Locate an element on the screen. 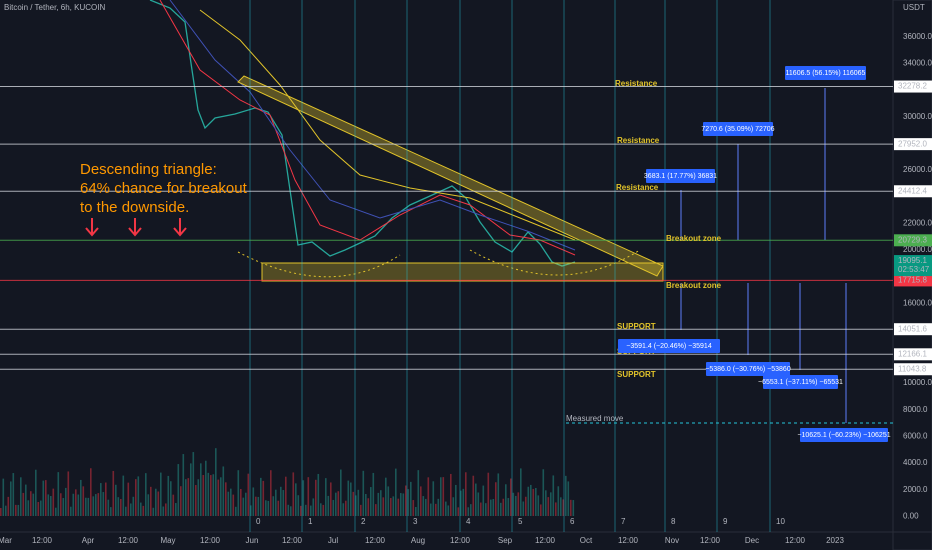 Image resolution: width=932 pixels, height=550 pixels. price-tag is located at coordinates (913, 191).